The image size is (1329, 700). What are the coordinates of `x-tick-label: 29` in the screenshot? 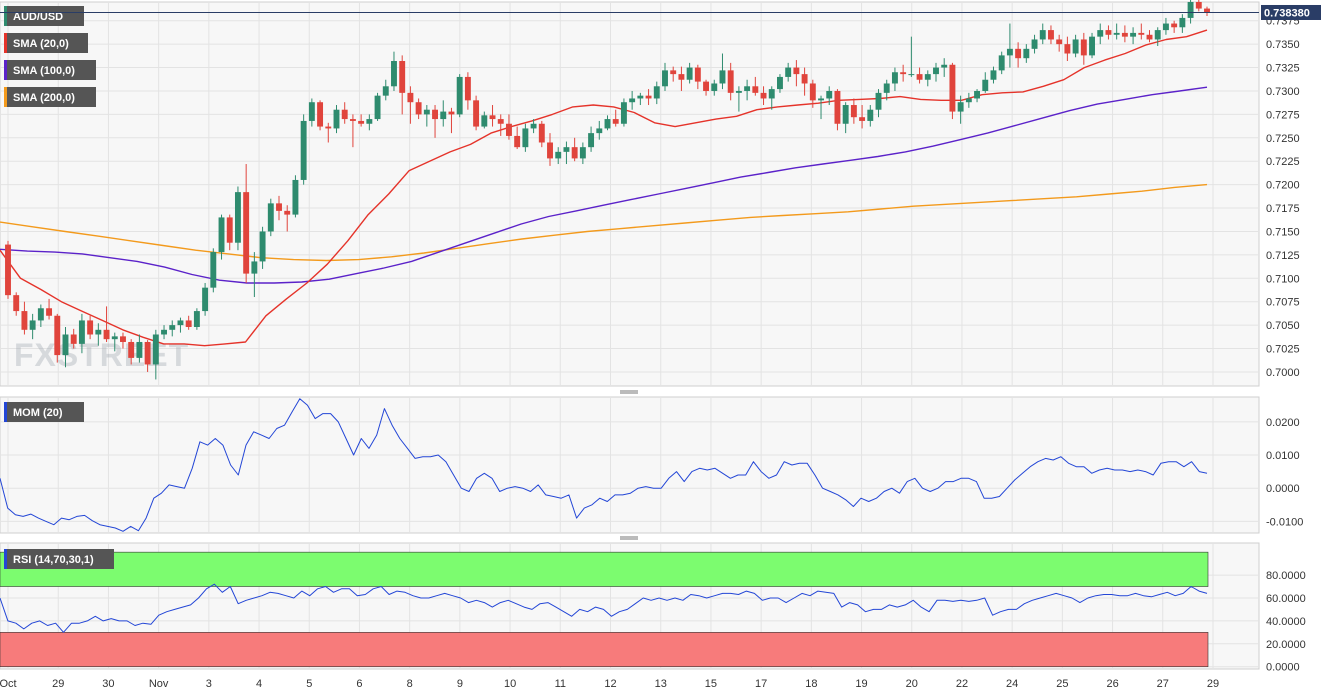 It's located at (1213, 684).